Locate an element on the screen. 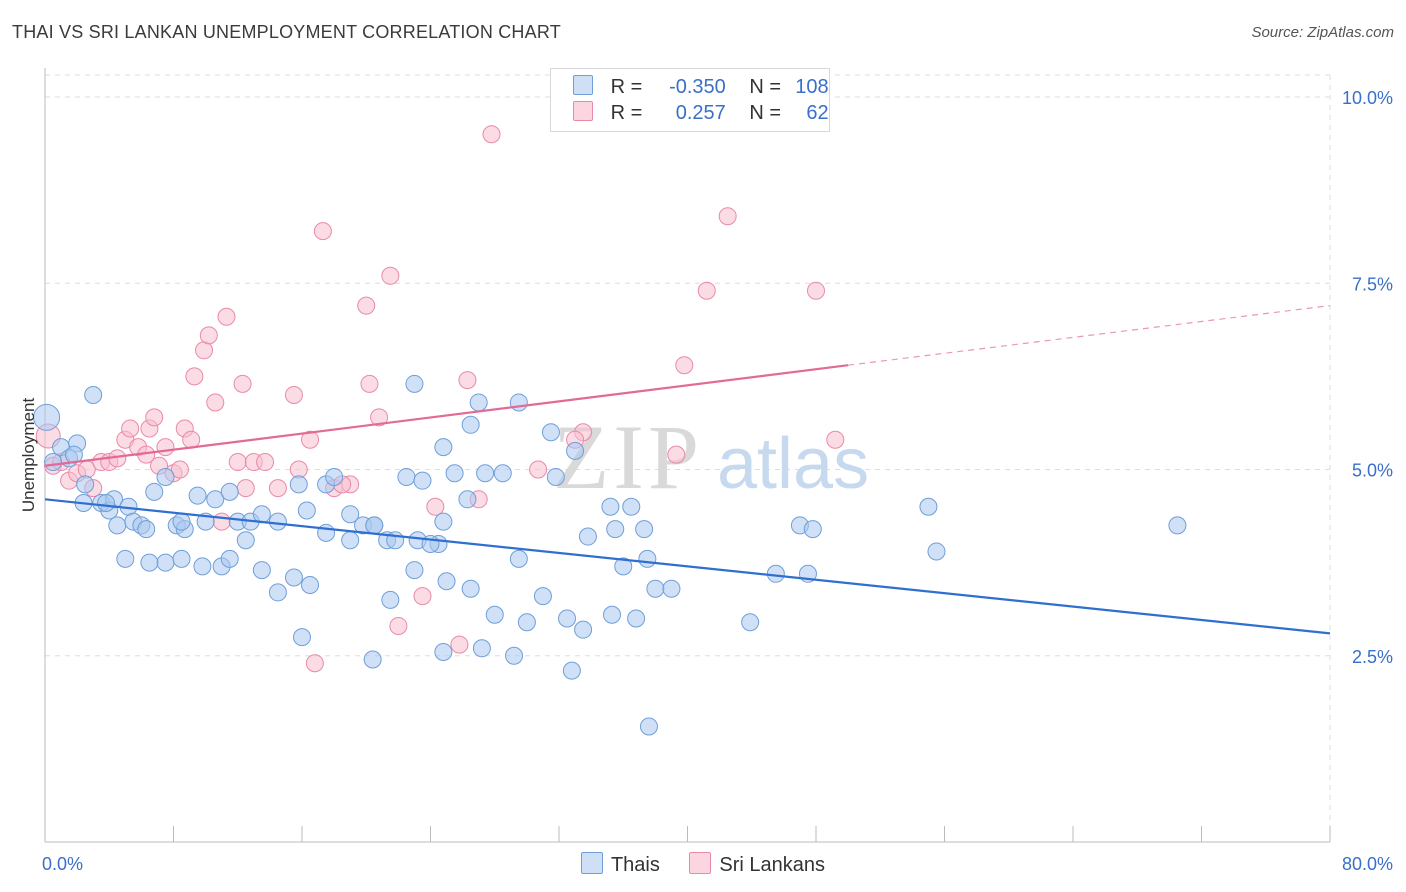  y-tick-label: 5.0% is located at coordinates (1372, 471).